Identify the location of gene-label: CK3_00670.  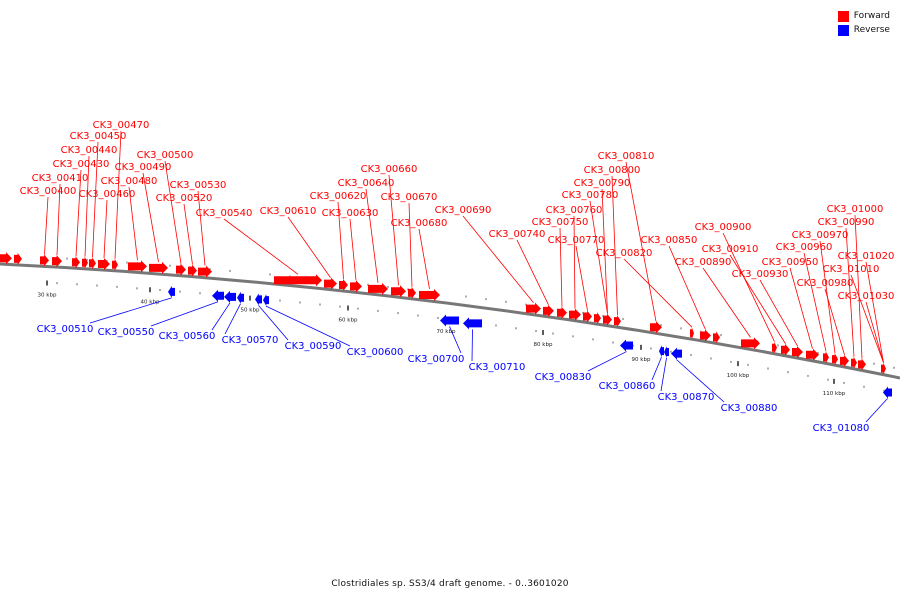
(409, 197).